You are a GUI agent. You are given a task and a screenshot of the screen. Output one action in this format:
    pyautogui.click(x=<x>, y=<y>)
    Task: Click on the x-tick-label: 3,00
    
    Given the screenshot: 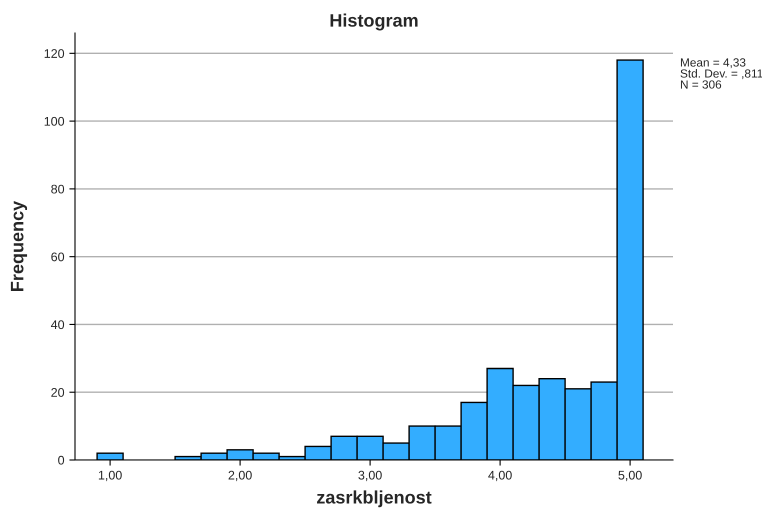 What is the action you would take?
    pyautogui.click(x=370, y=476)
    